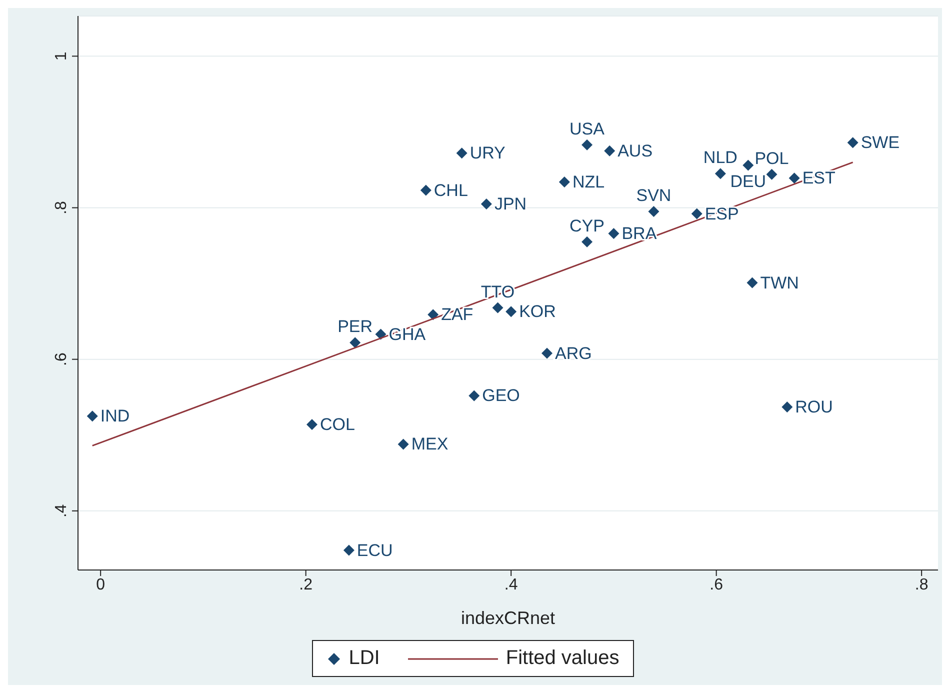 The height and width of the screenshot is (693, 950). I want to click on legend-label: Fitted values, so click(562, 658).